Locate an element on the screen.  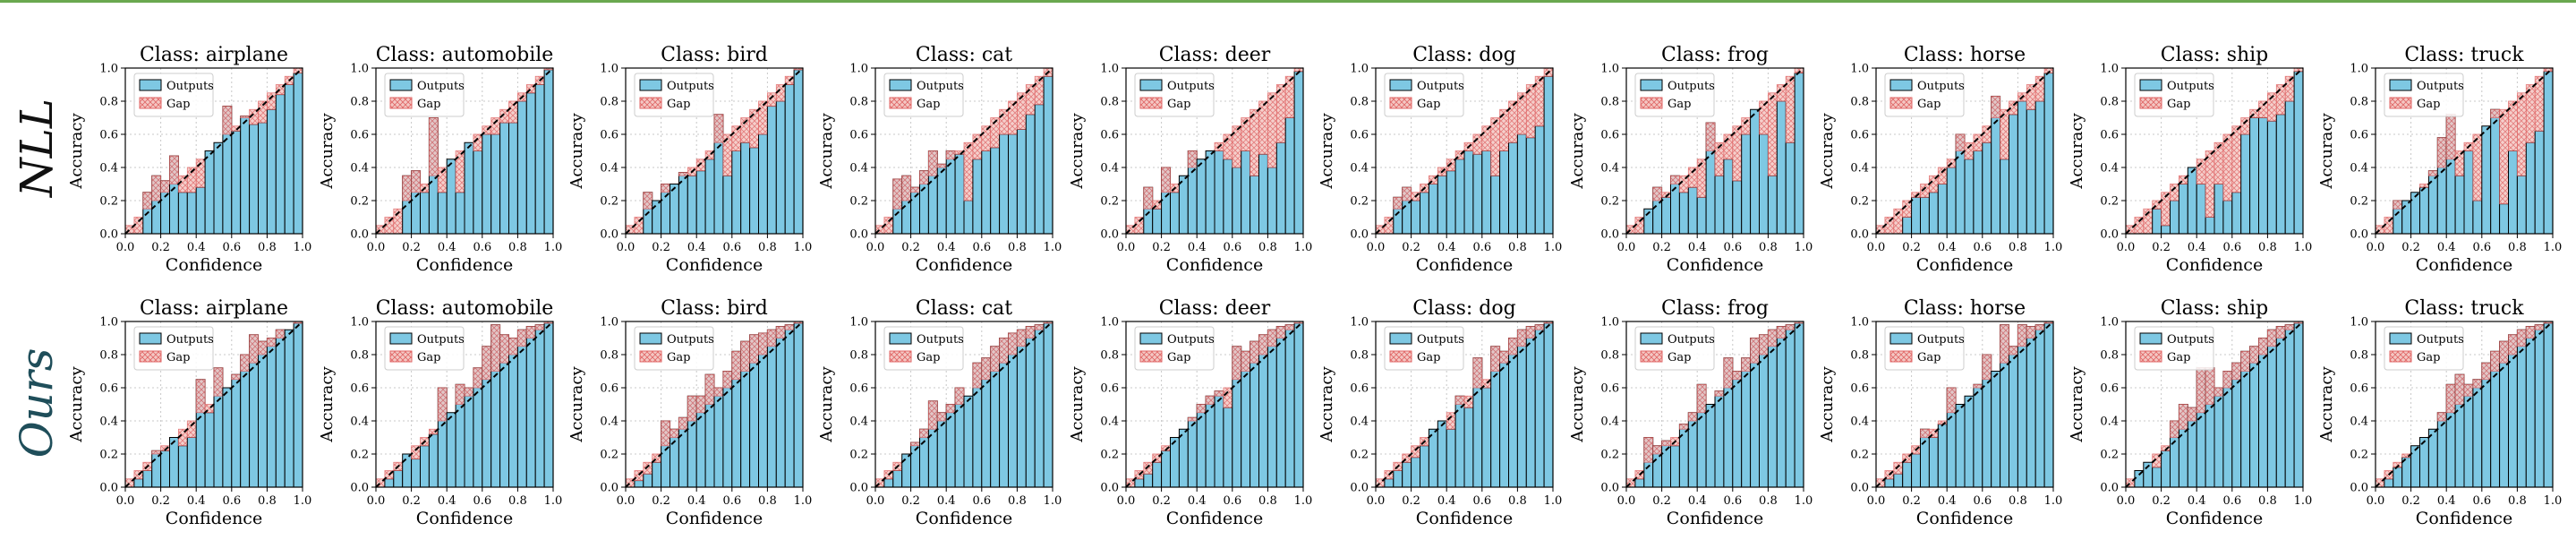
y-tick-label: 0.4 is located at coordinates (609, 169).